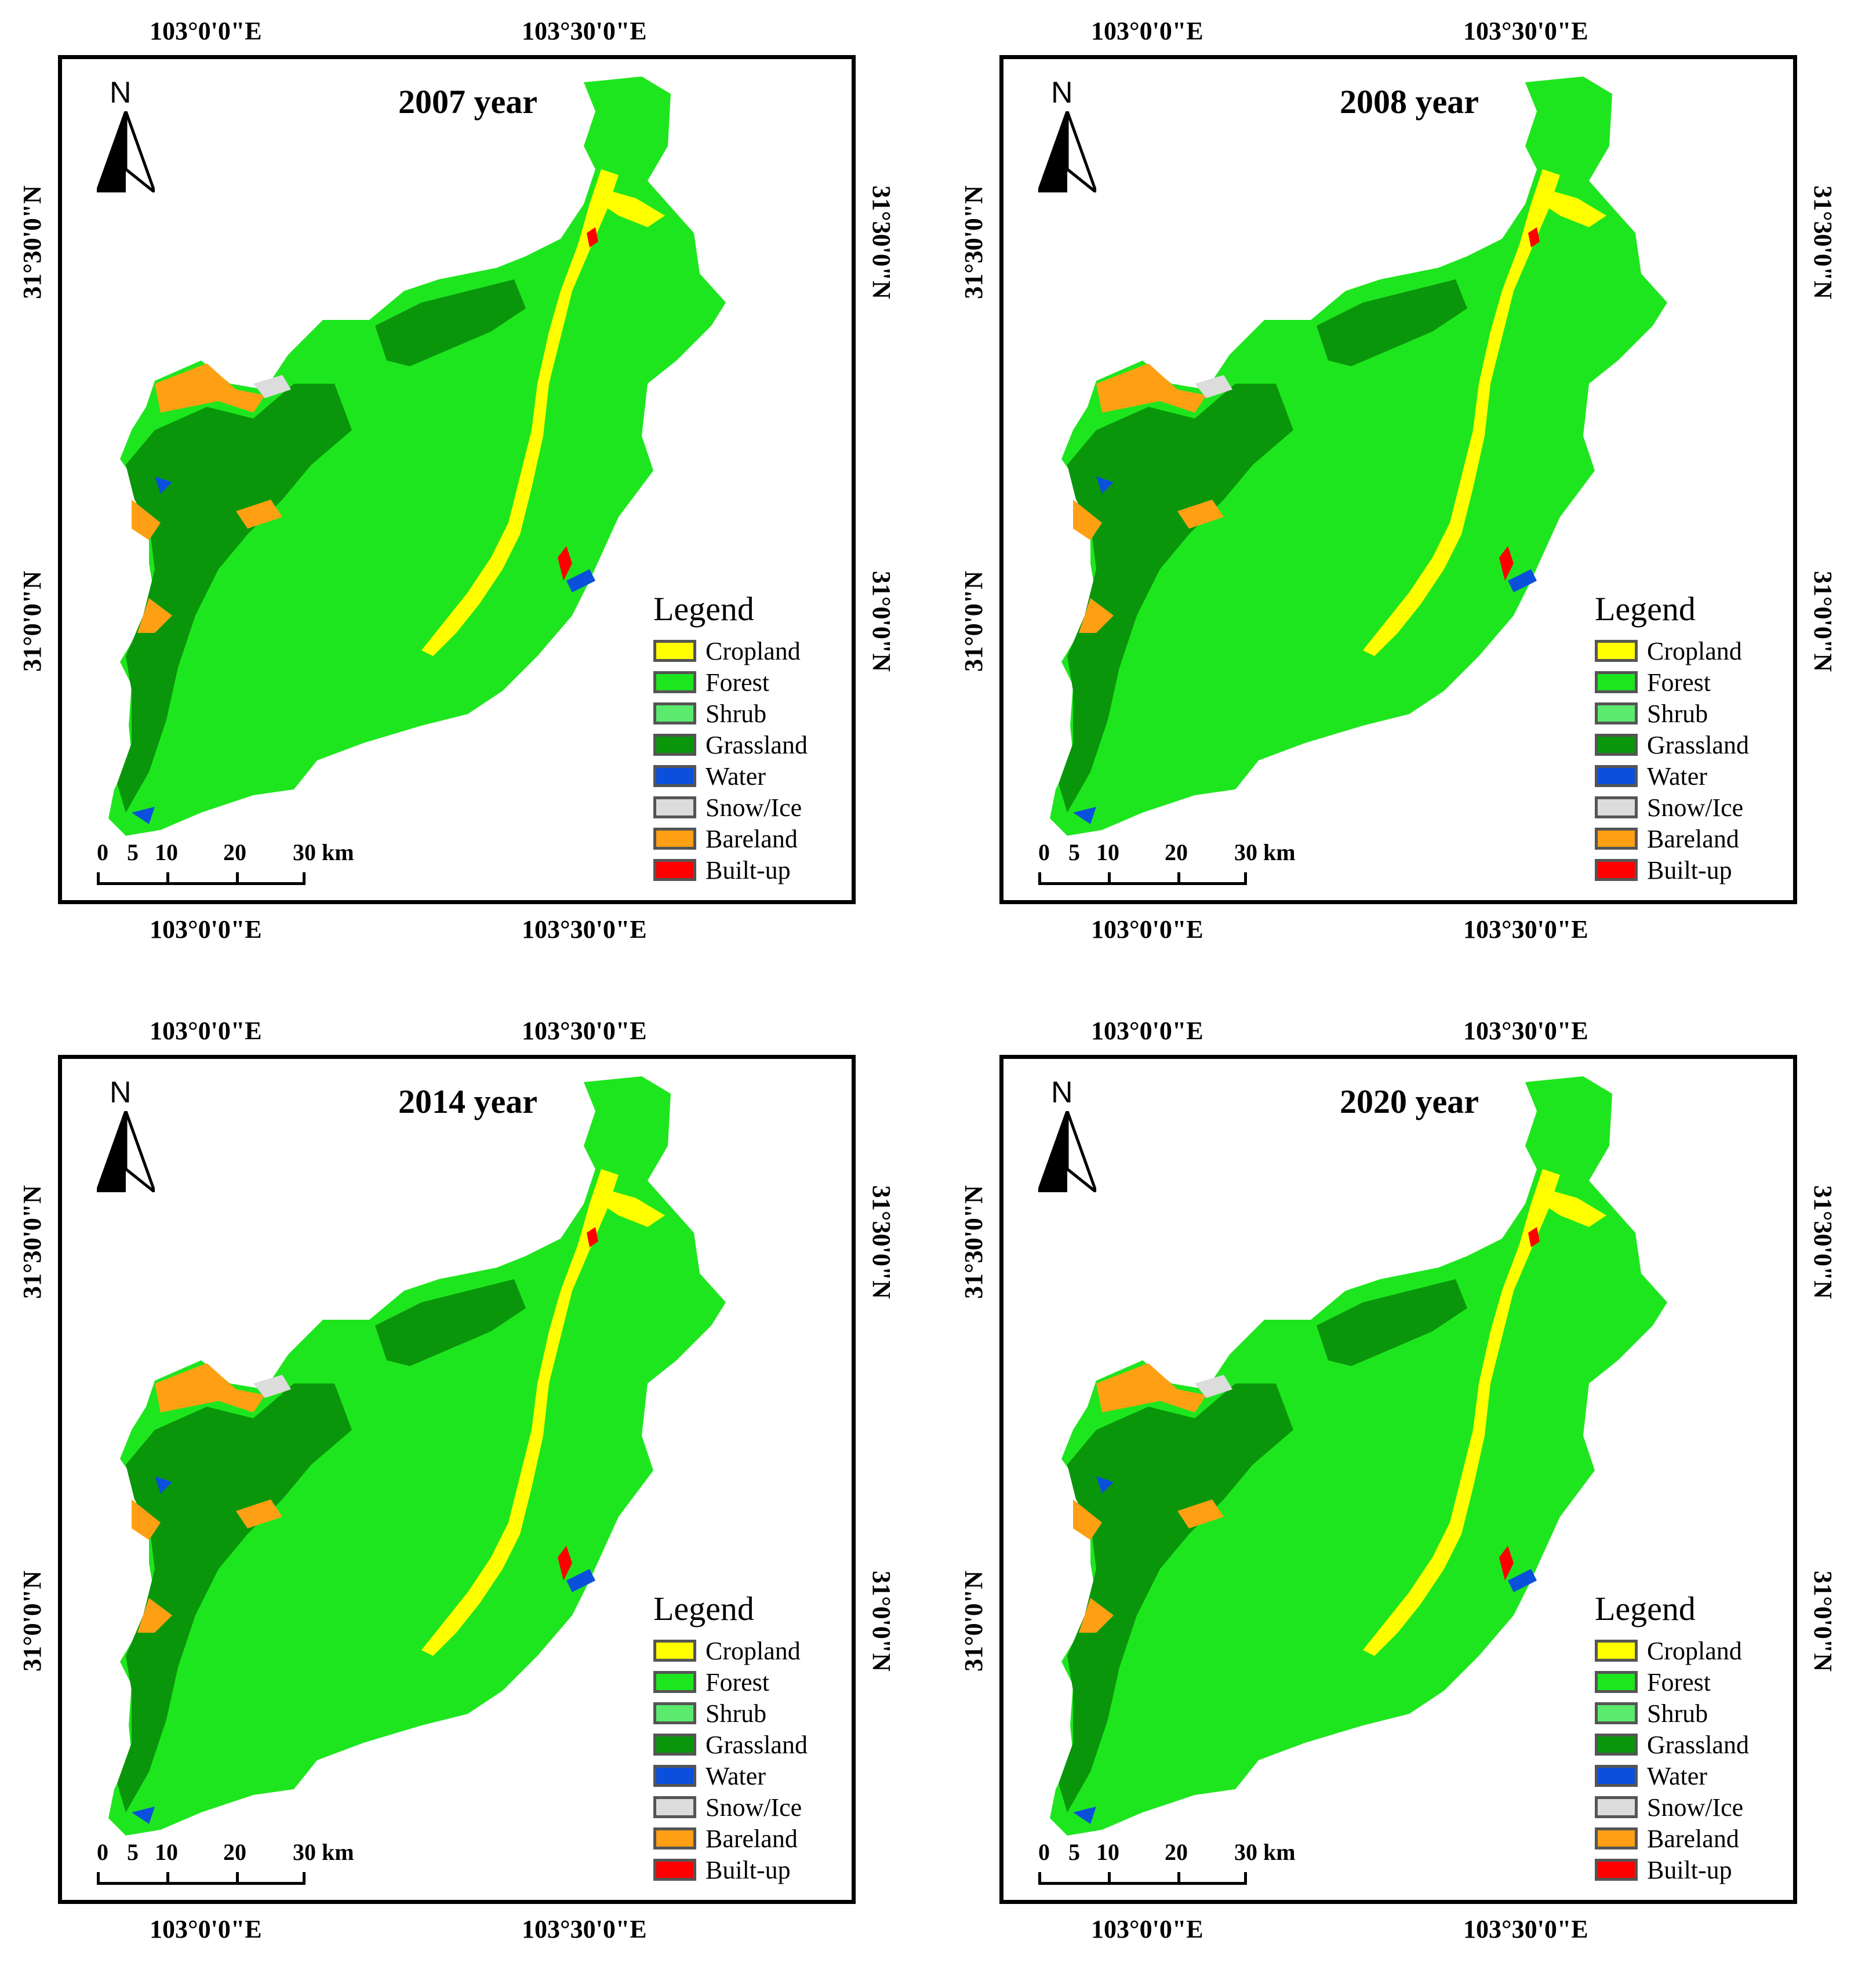 The image size is (1869, 1988). Describe the element at coordinates (1213, 1386) in the screenshot. I see `snow-ice-patch` at that location.